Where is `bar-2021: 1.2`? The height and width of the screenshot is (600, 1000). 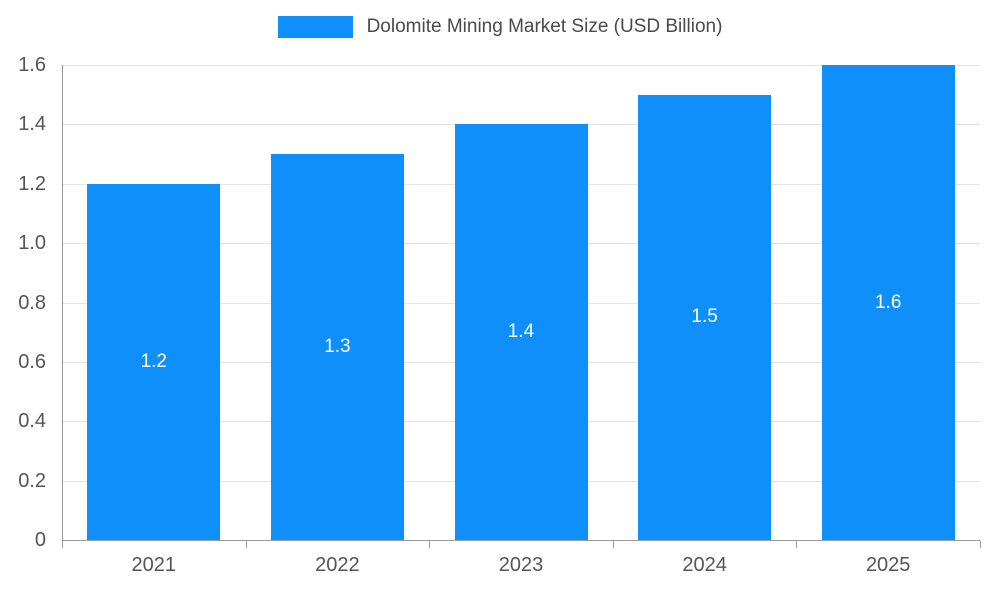
bar-2021: 1.2 is located at coordinates (154, 361).